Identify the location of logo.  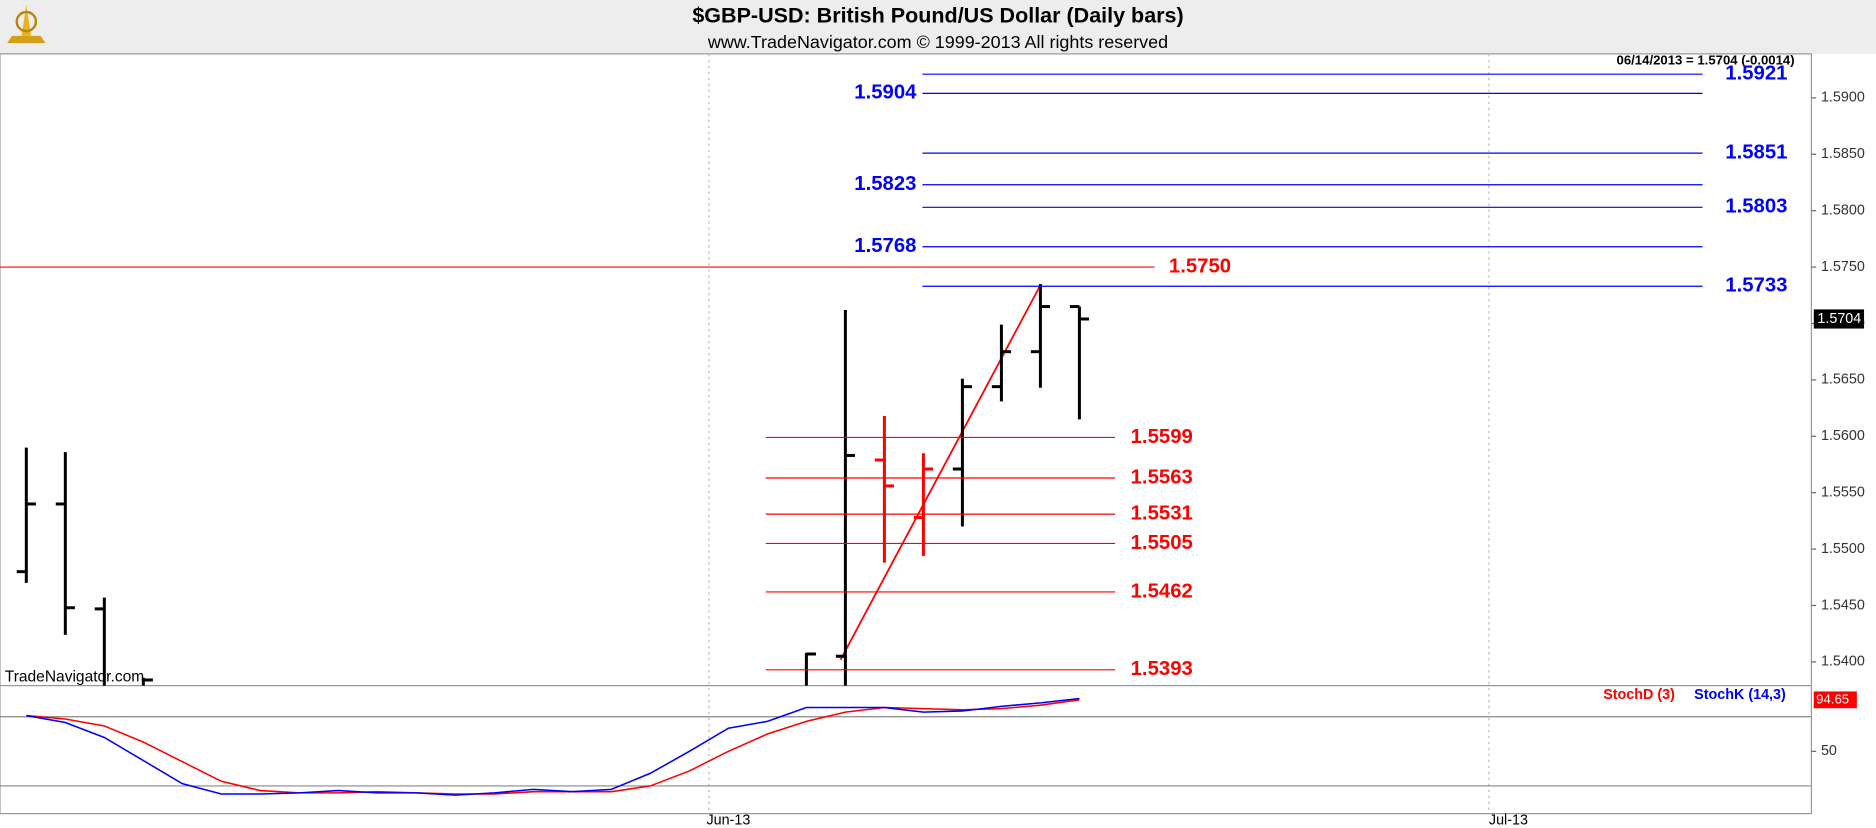
(26, 24).